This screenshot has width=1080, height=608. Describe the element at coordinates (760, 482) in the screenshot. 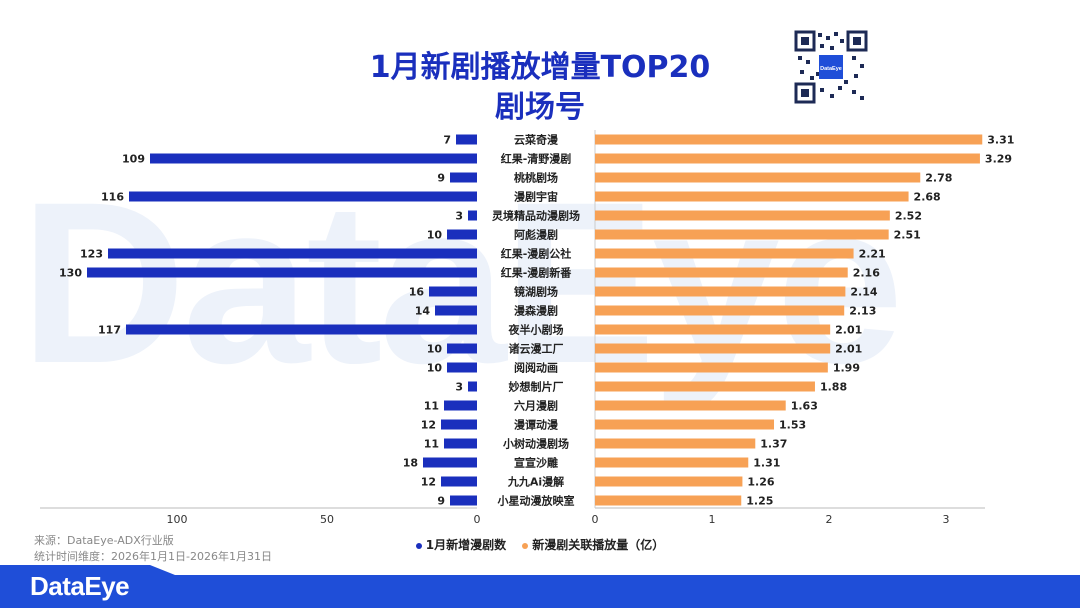

I see `right-value-label: 1.26` at that location.